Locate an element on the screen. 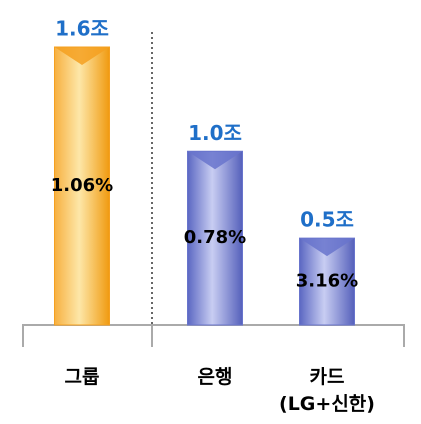 Image resolution: width=421 pixels, height=424 pixels. inner-label: 3.16% is located at coordinates (327, 281).